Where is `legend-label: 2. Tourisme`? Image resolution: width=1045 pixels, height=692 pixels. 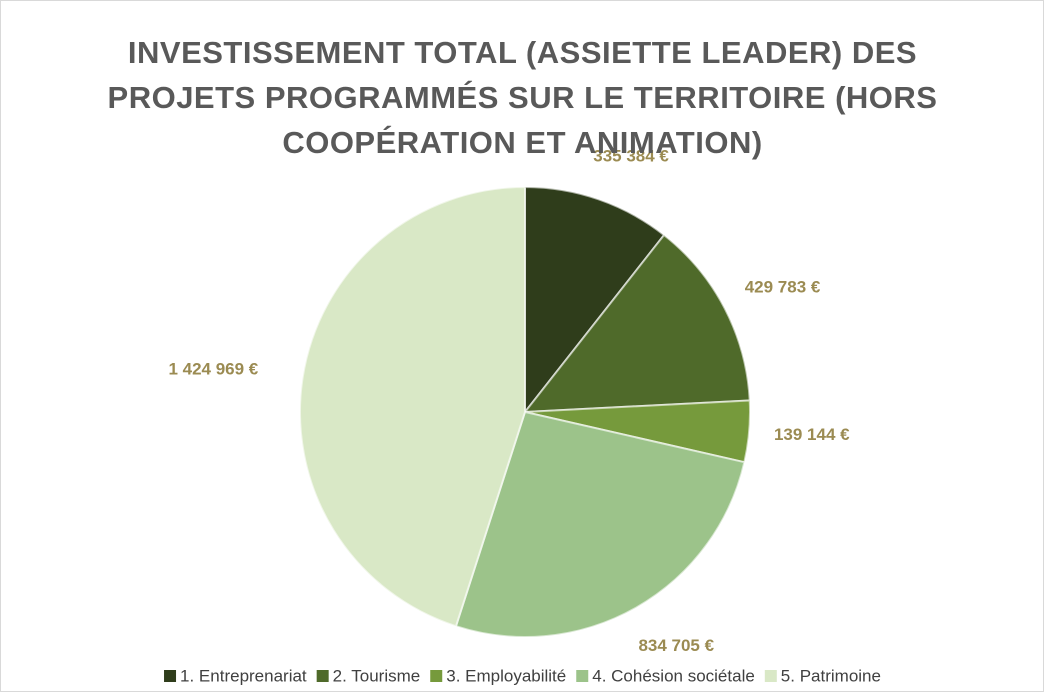
legend-label: 2. Tourisme is located at coordinates (377, 675).